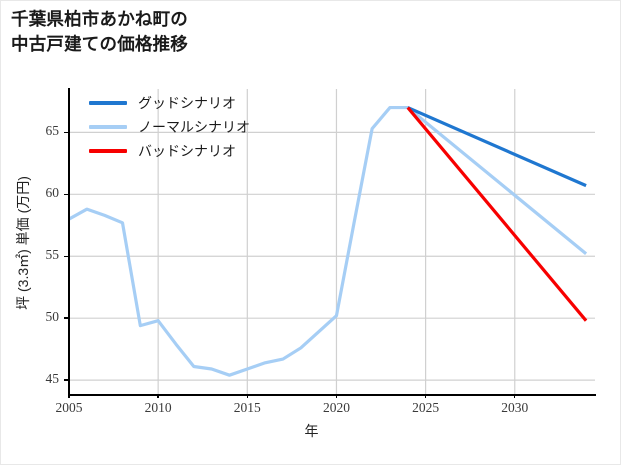 The height and width of the screenshot is (465, 621). What do you see at coordinates (426, 407) in the screenshot?
I see `x-tick-label: 2025` at bounding box center [426, 407].